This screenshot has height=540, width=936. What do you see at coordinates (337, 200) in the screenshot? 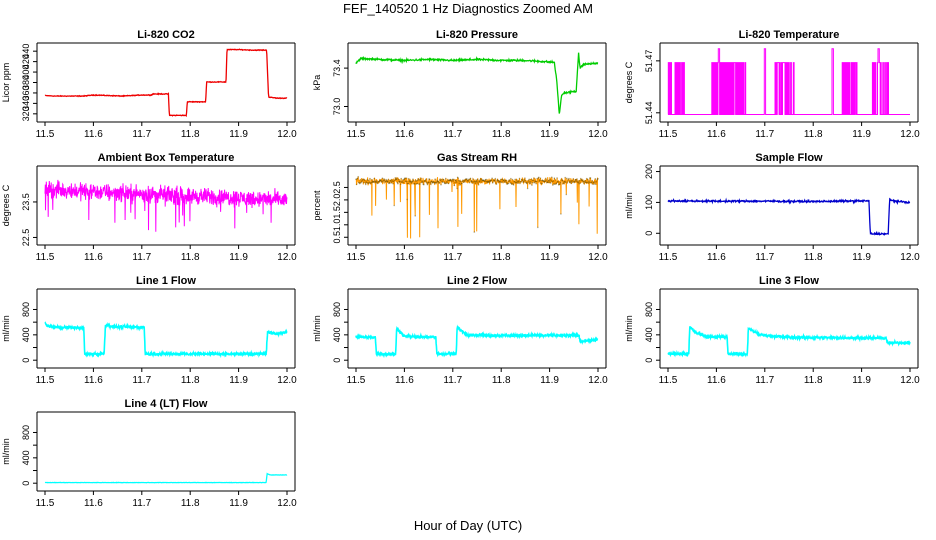
I see `y-tick-label: 2.0` at bounding box center [337, 200].